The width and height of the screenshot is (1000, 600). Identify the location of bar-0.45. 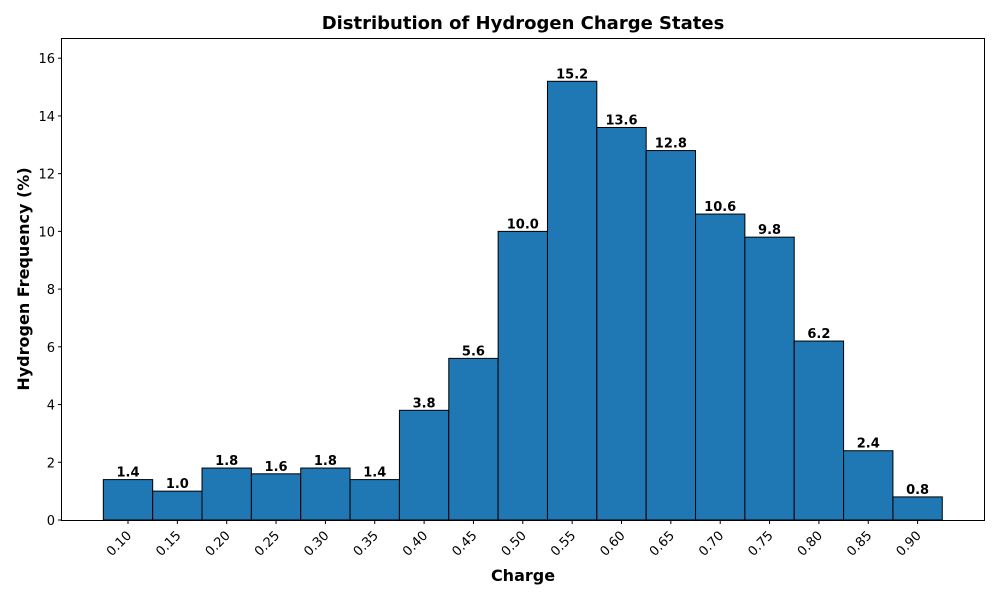
(473, 439).